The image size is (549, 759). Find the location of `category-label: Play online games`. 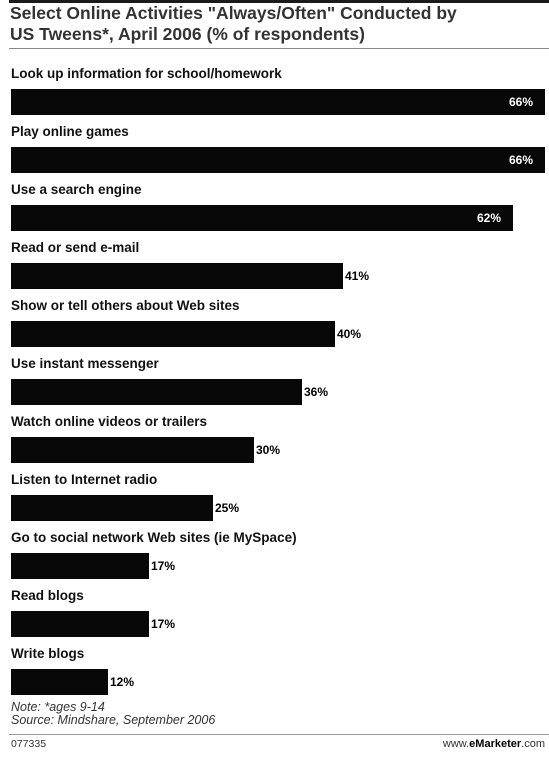

category-label: Play online games is located at coordinates (70, 131).